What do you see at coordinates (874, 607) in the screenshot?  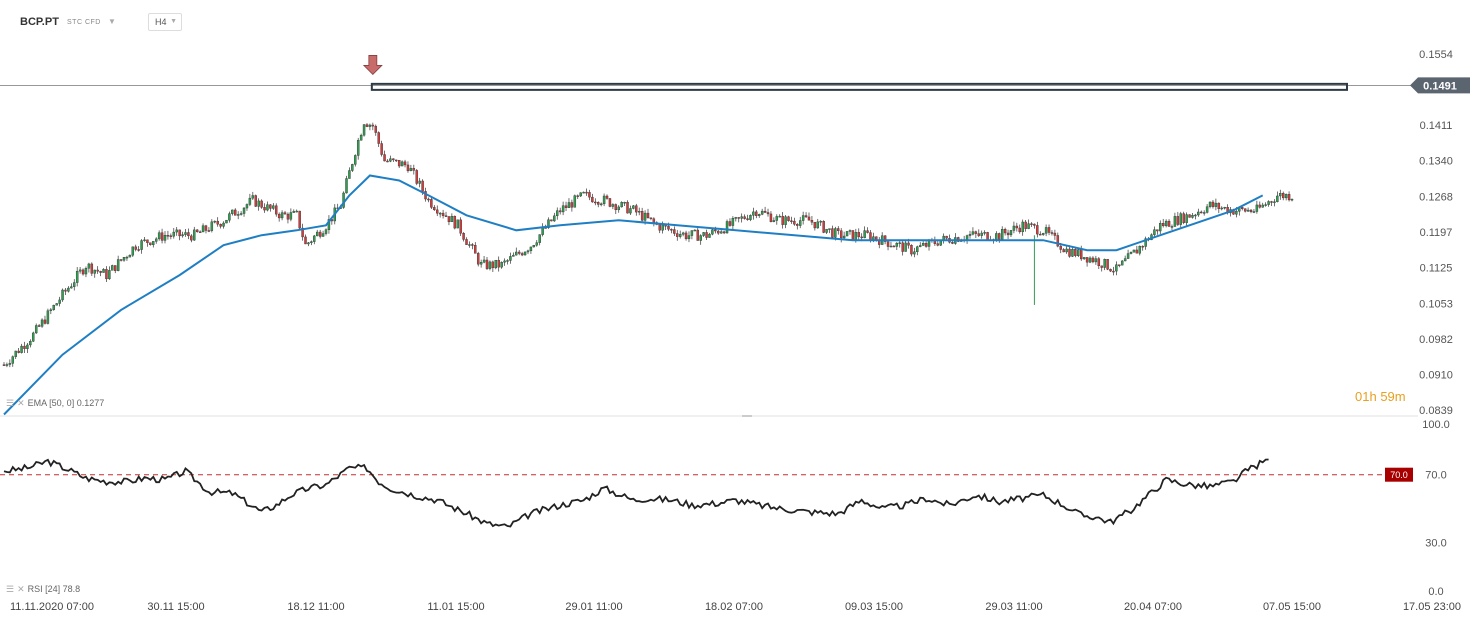 I see `time-tick-label: 09.03 15:00` at bounding box center [874, 607].